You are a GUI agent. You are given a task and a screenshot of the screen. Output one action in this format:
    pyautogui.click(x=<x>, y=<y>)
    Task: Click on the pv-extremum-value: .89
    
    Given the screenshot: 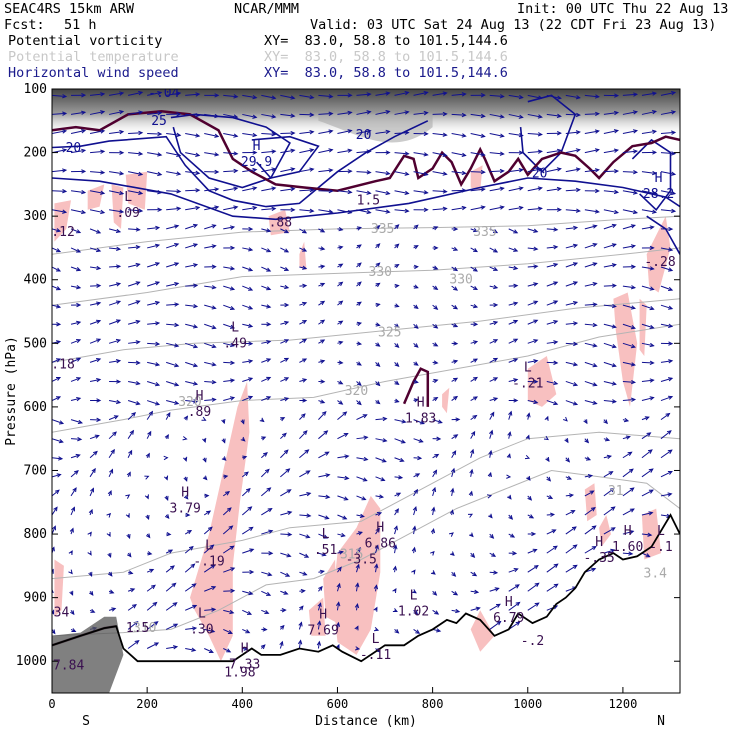 What is the action you would take?
    pyautogui.click(x=199, y=412)
    